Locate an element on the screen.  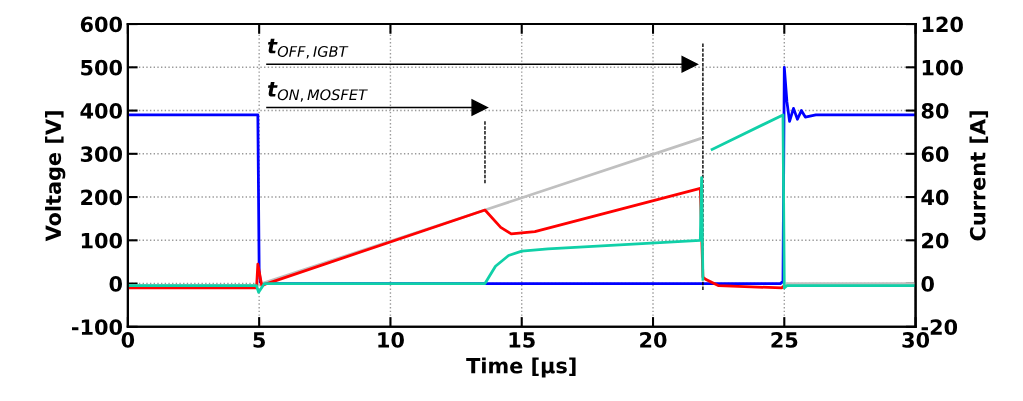
x-tick-label: 10 is located at coordinates (391, 340).